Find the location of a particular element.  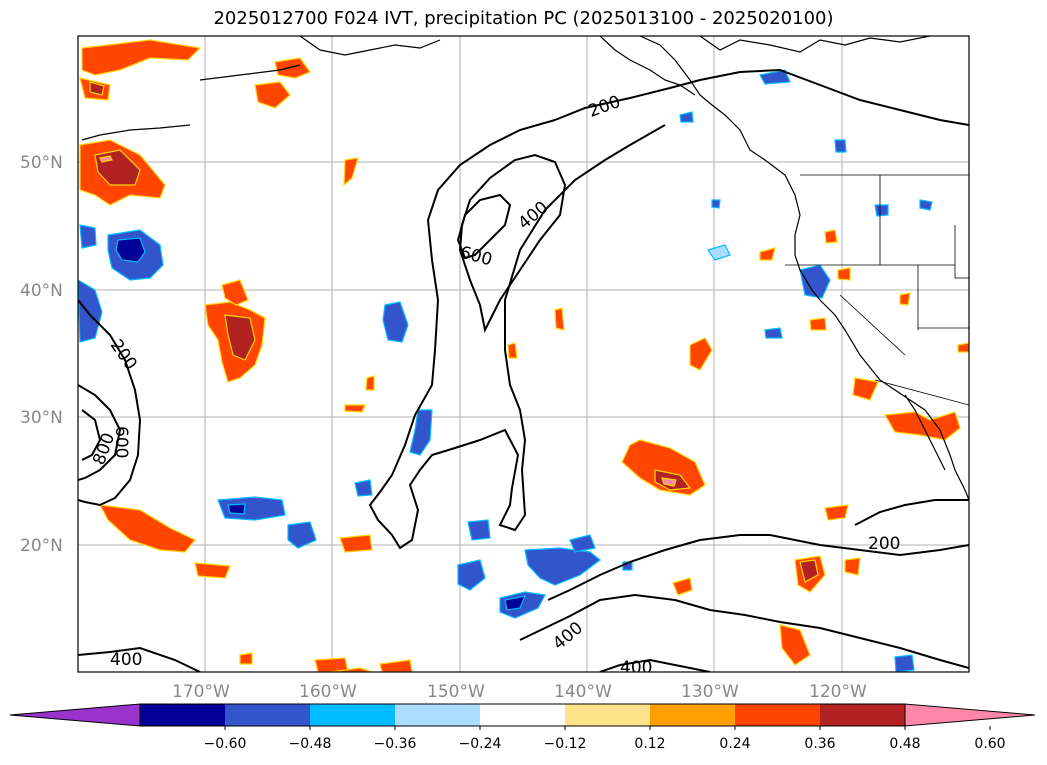

contour-label-200-se: 200 is located at coordinates (884, 544).